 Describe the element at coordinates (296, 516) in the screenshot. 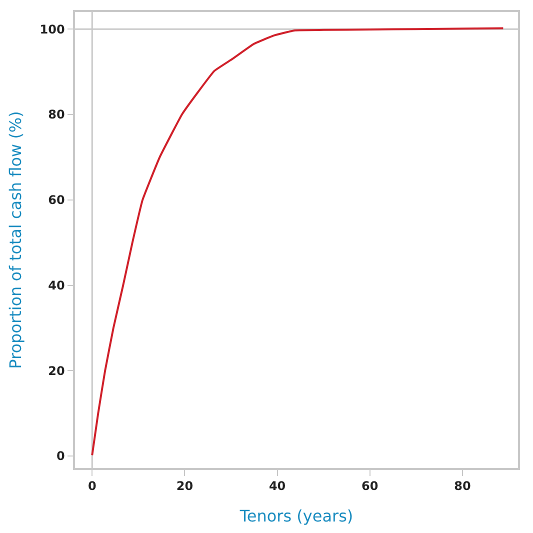

I see `x-axis-title: Tenors (years)` at that location.